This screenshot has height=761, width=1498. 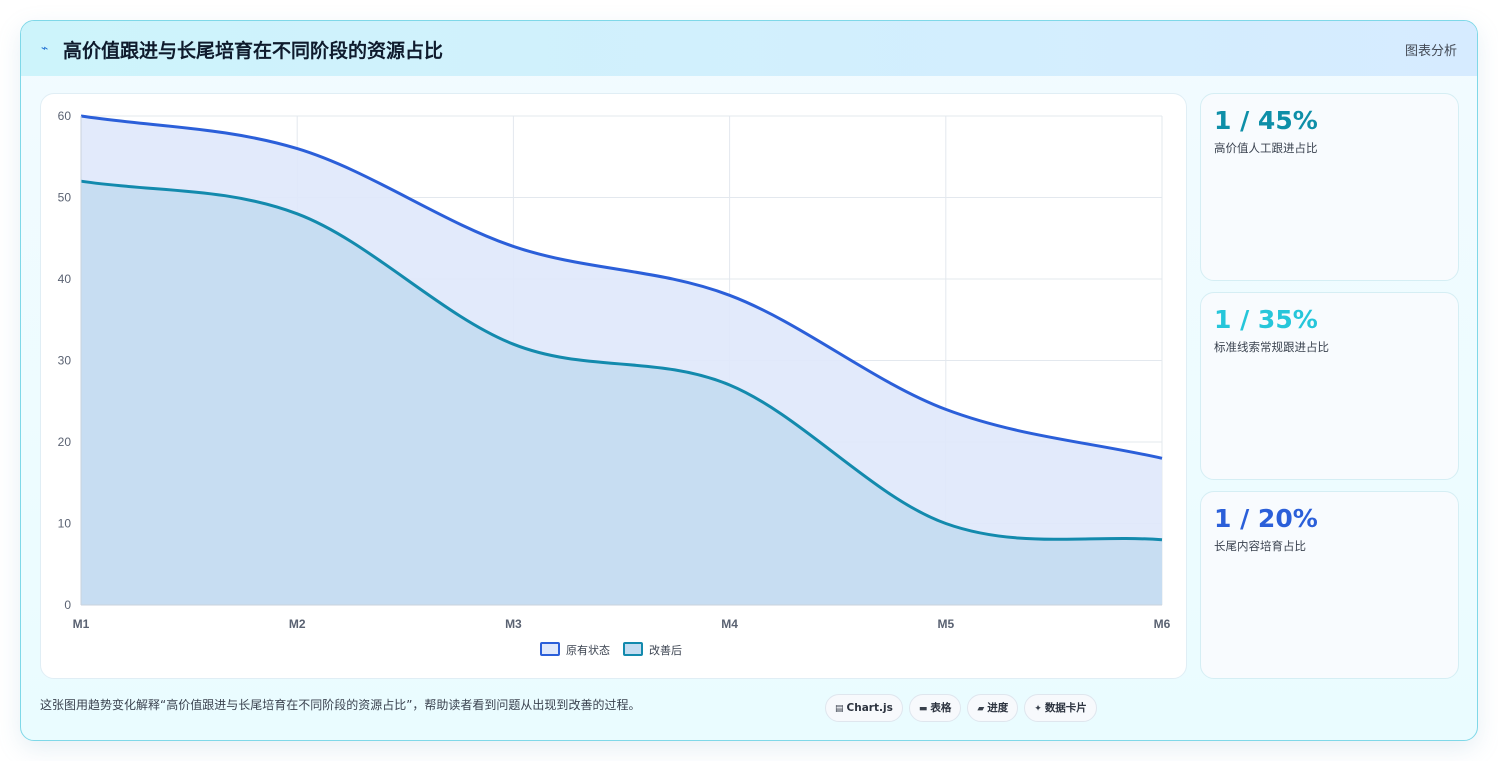 What do you see at coordinates (1329, 585) in the screenshot?
I see `kpi-card-long-tail: 1 / 20% 长尾内容培育占比` at bounding box center [1329, 585].